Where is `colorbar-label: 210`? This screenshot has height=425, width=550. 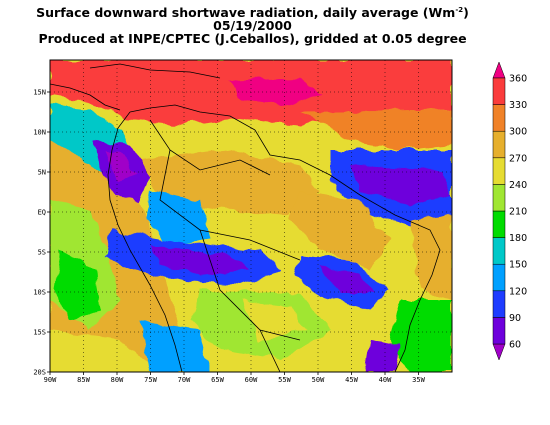 colorbar-label: 210 is located at coordinates (518, 212).